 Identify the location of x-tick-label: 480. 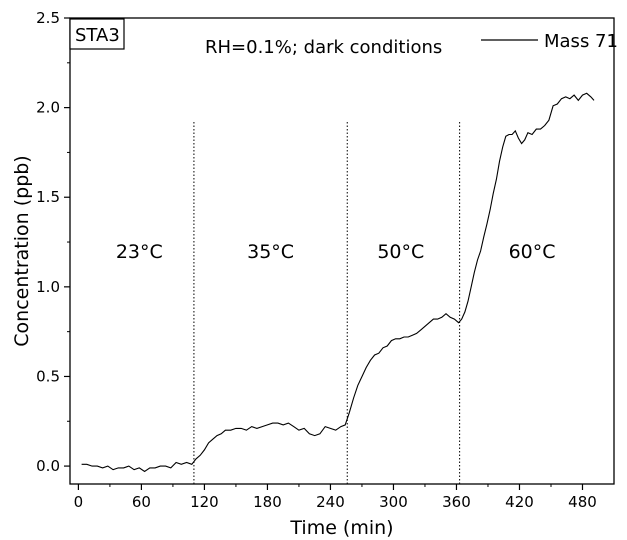
(582, 502).